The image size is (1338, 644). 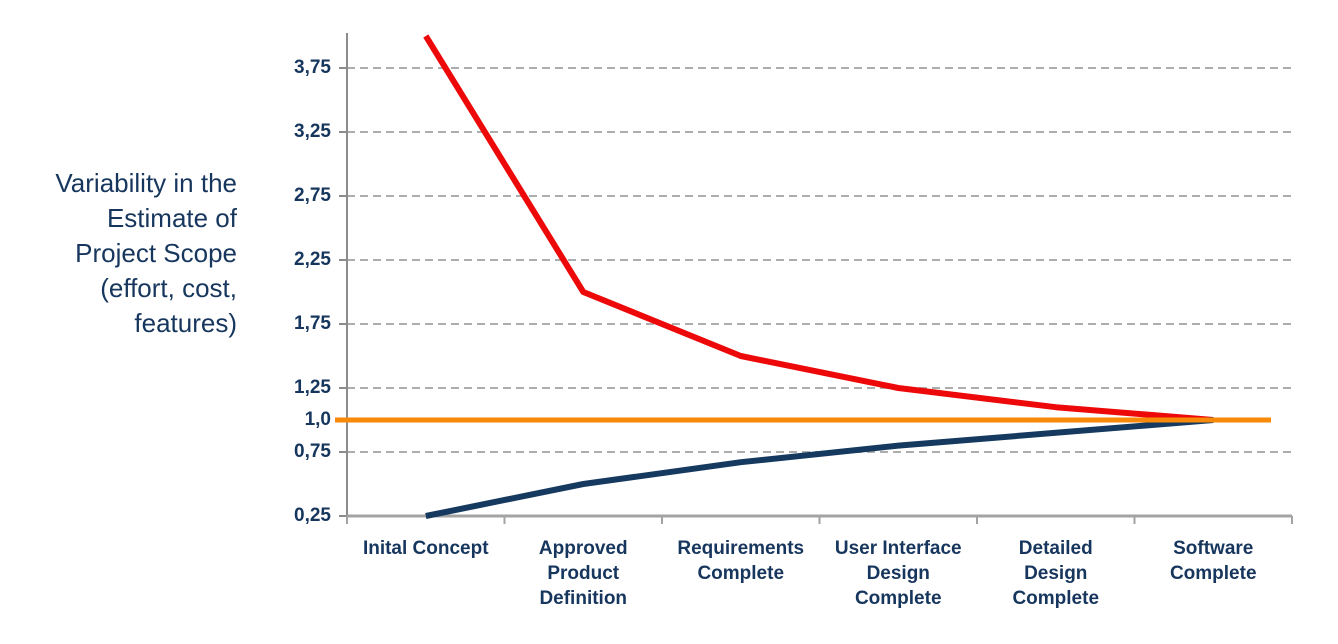 What do you see at coordinates (1056, 573) in the screenshot?
I see `x-category-label-detailed-design-complete: Detailed Design Complete` at bounding box center [1056, 573].